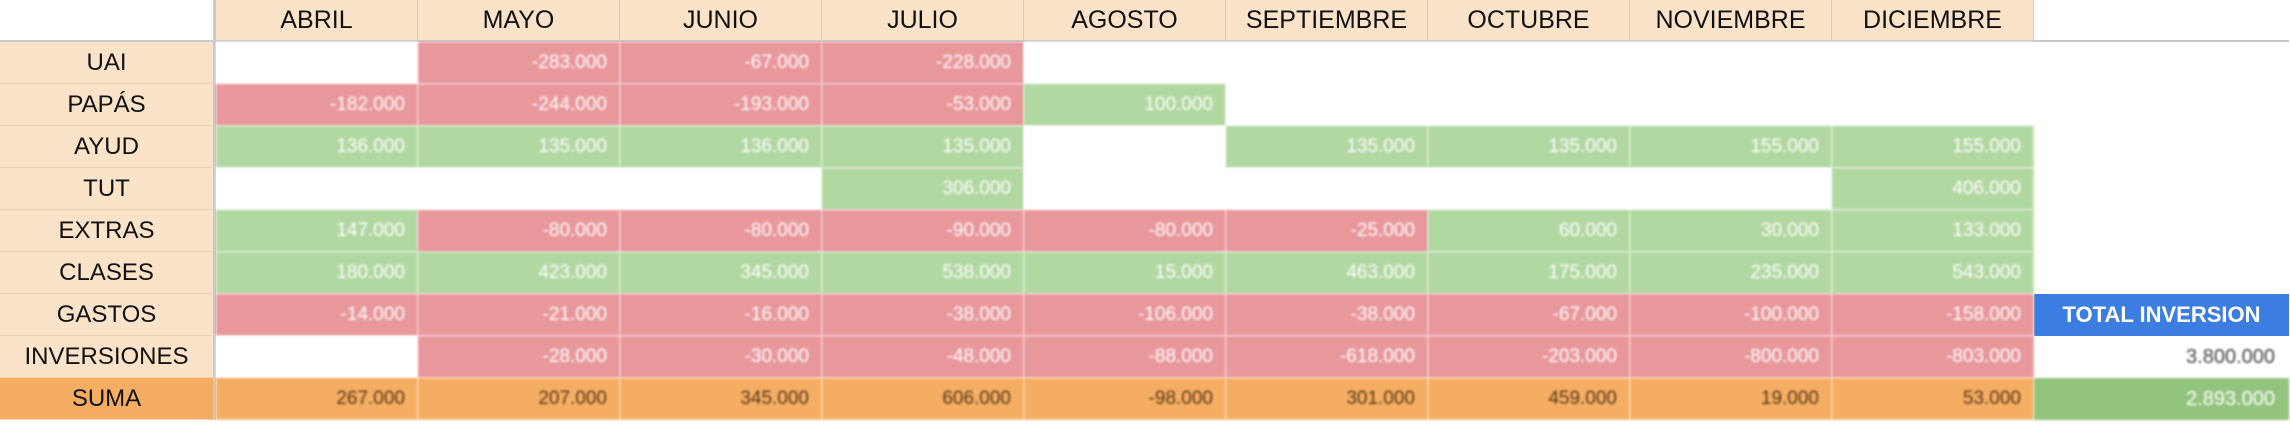 The image size is (2290, 426). I want to click on suma-cell: 459.000, so click(1529, 399).